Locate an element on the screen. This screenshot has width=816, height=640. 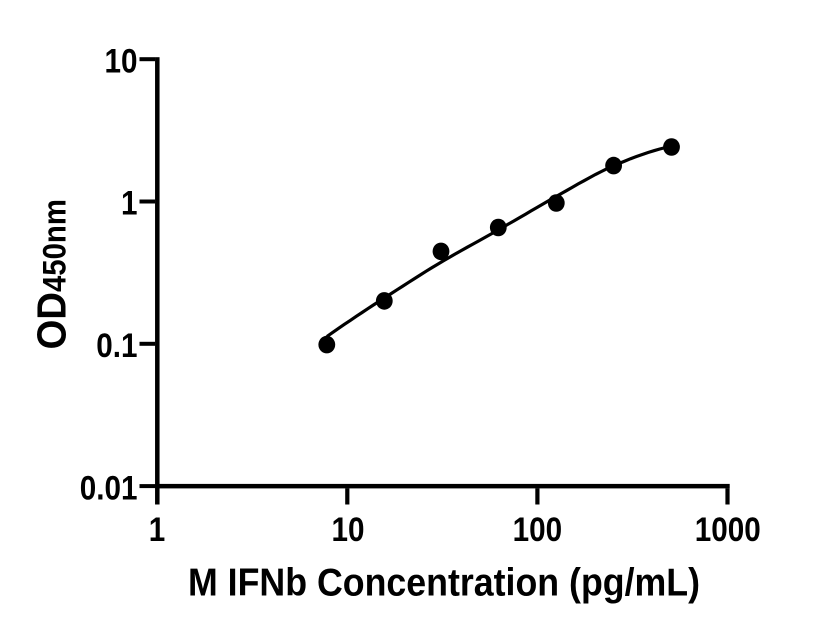
svg-text: M IFNb Concentration (pg/mL) is located at coordinates (444, 583).